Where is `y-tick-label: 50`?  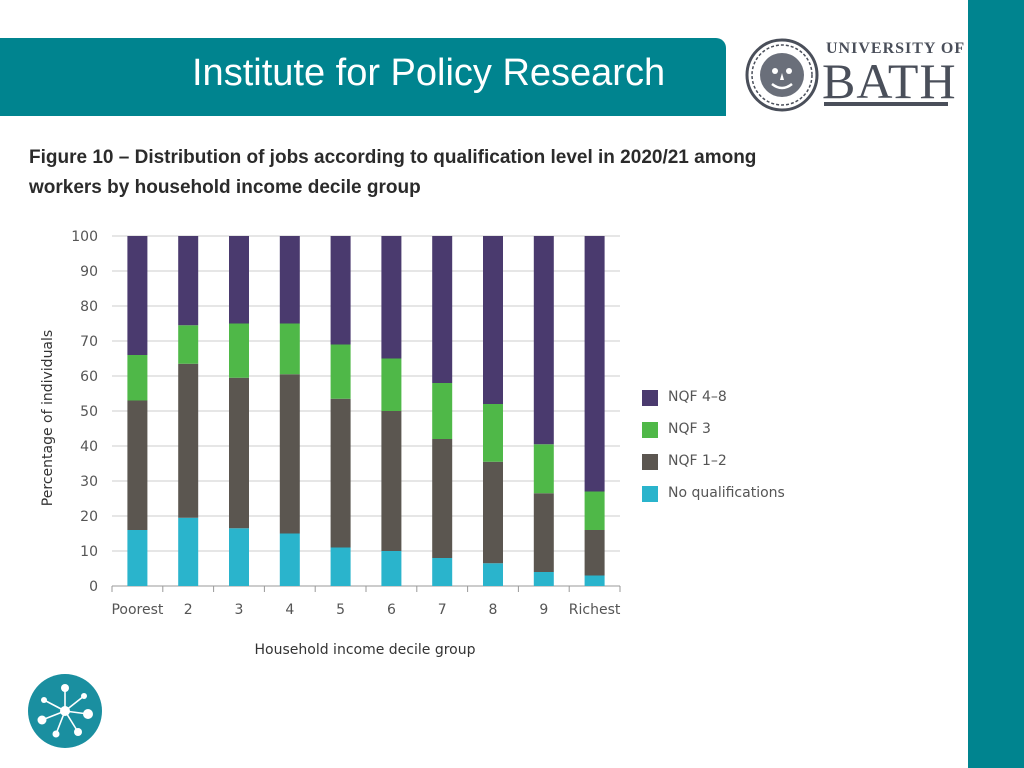 y-tick-label: 50 is located at coordinates (89, 412).